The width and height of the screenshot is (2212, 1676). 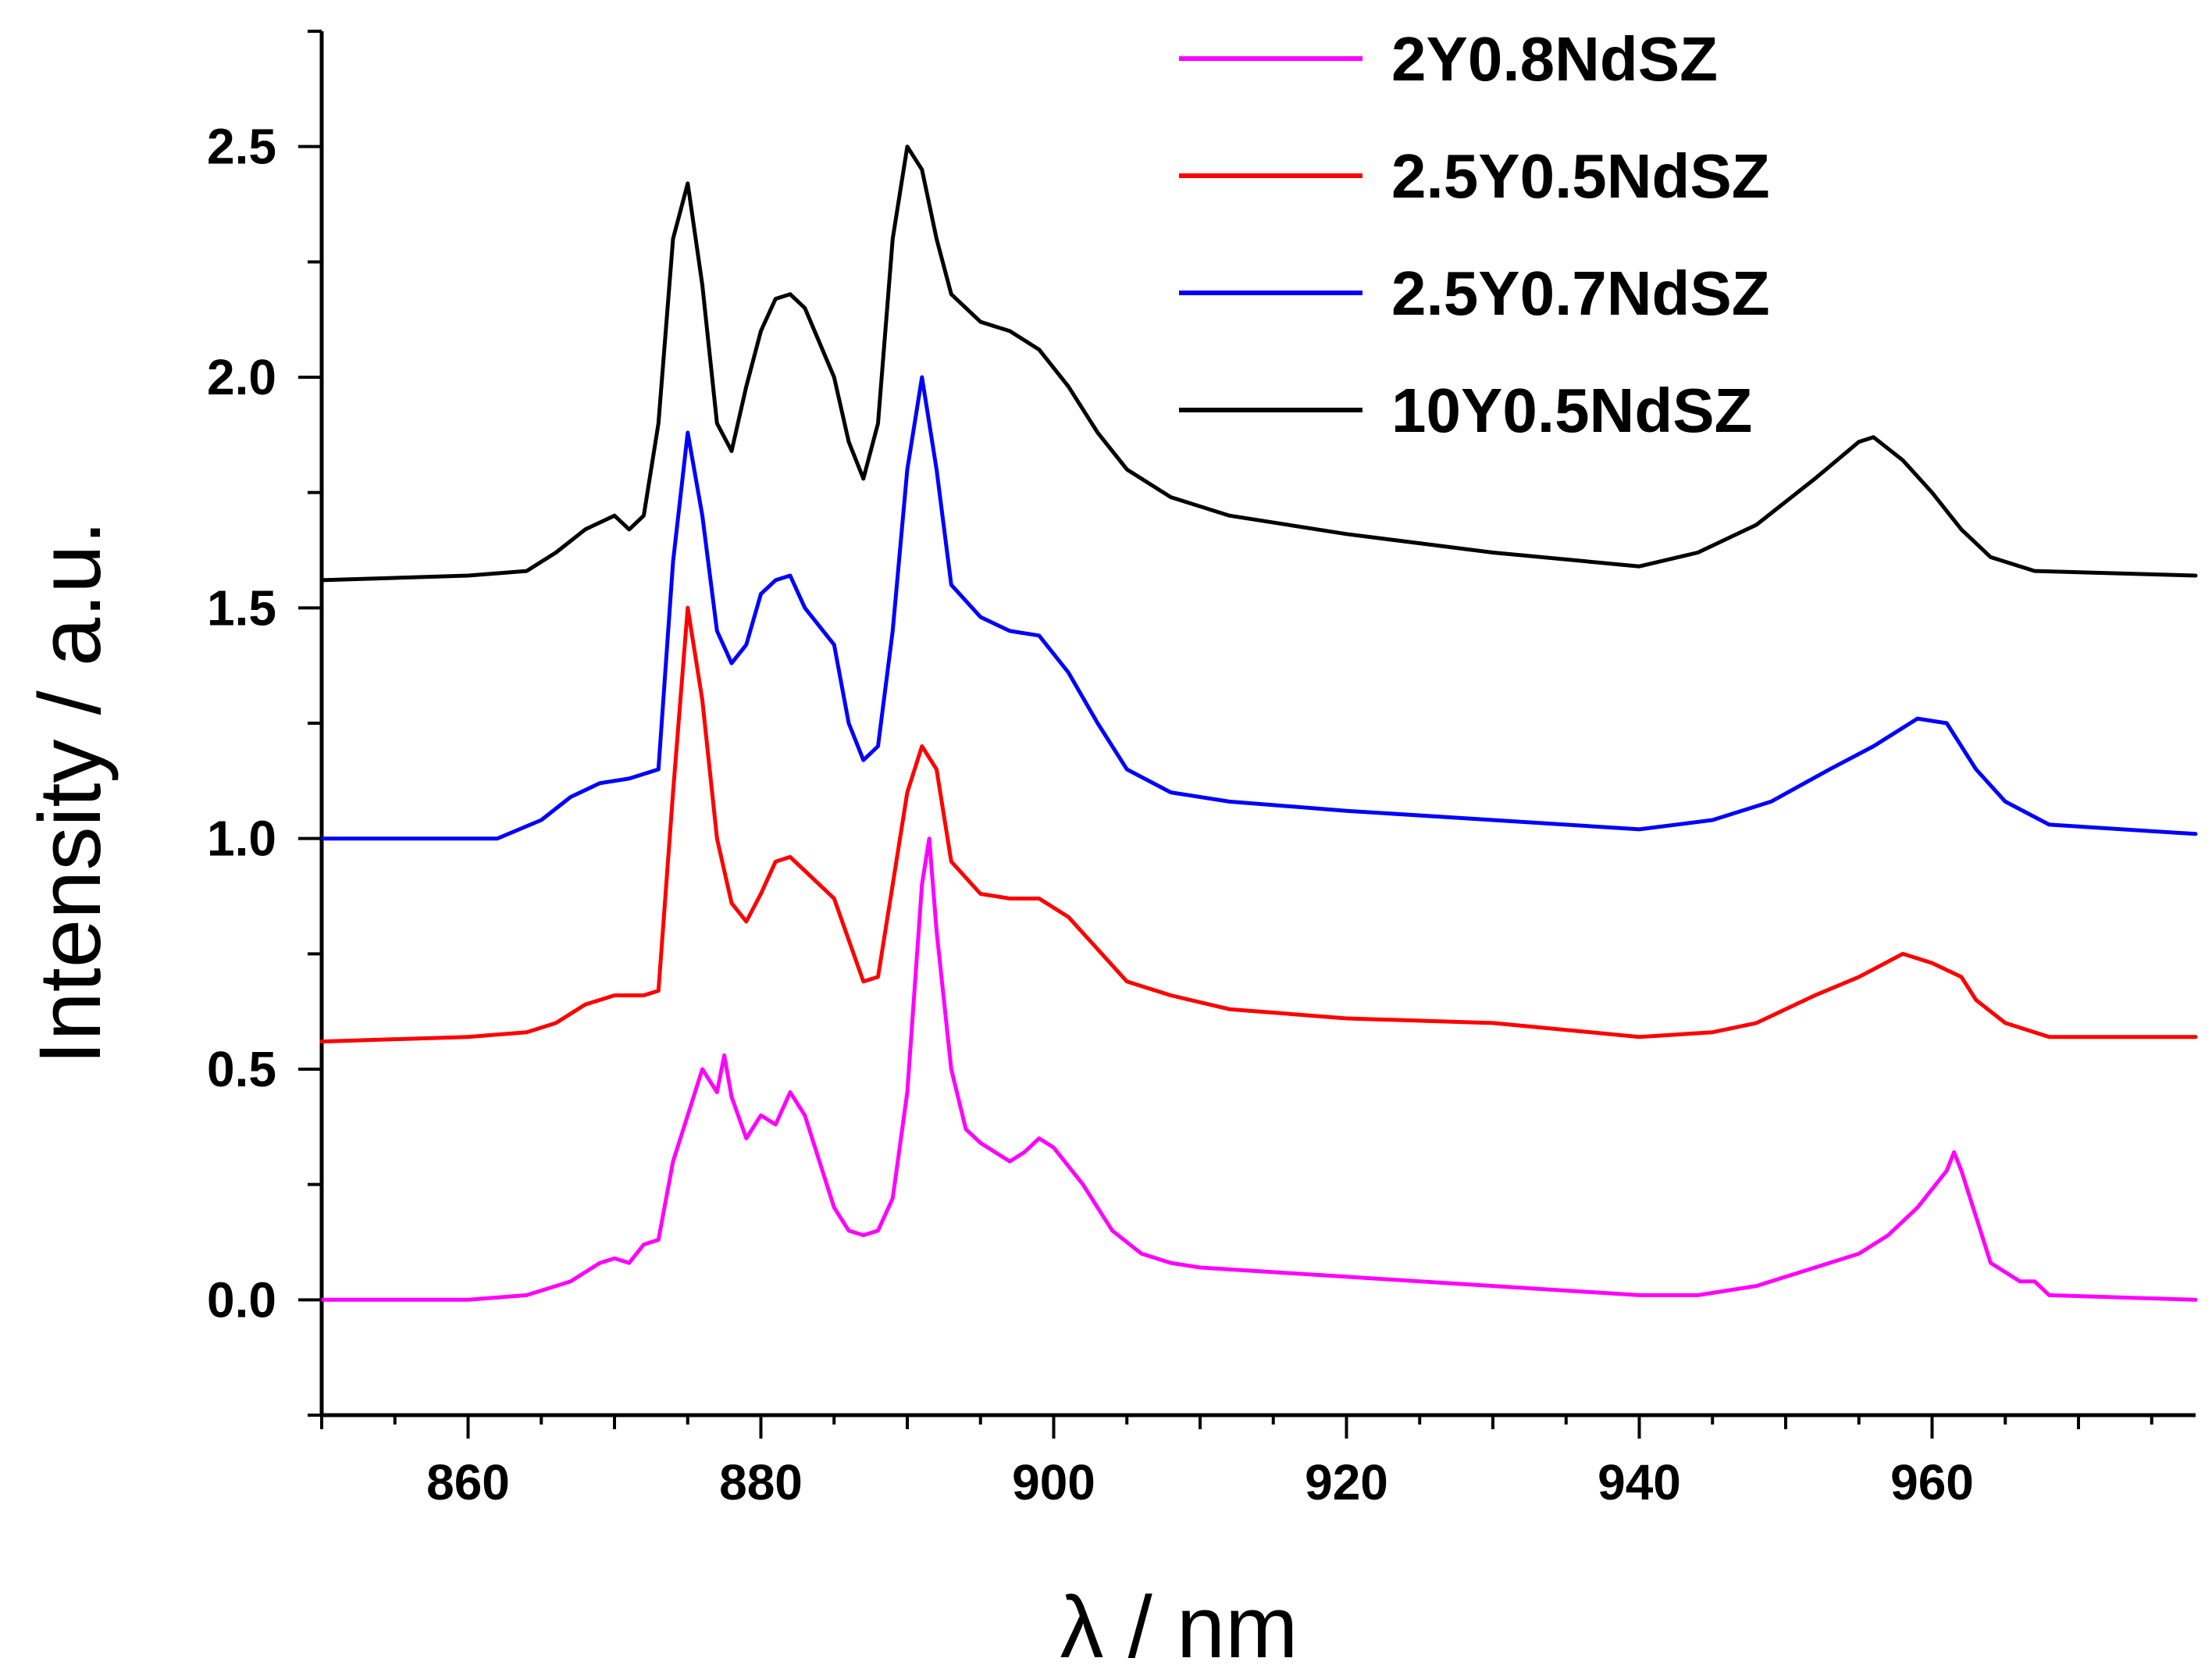 What do you see at coordinates (1236, 1462) in the screenshot?
I see `x-axis-ticks: 860 880 900 920 940 960` at bounding box center [1236, 1462].